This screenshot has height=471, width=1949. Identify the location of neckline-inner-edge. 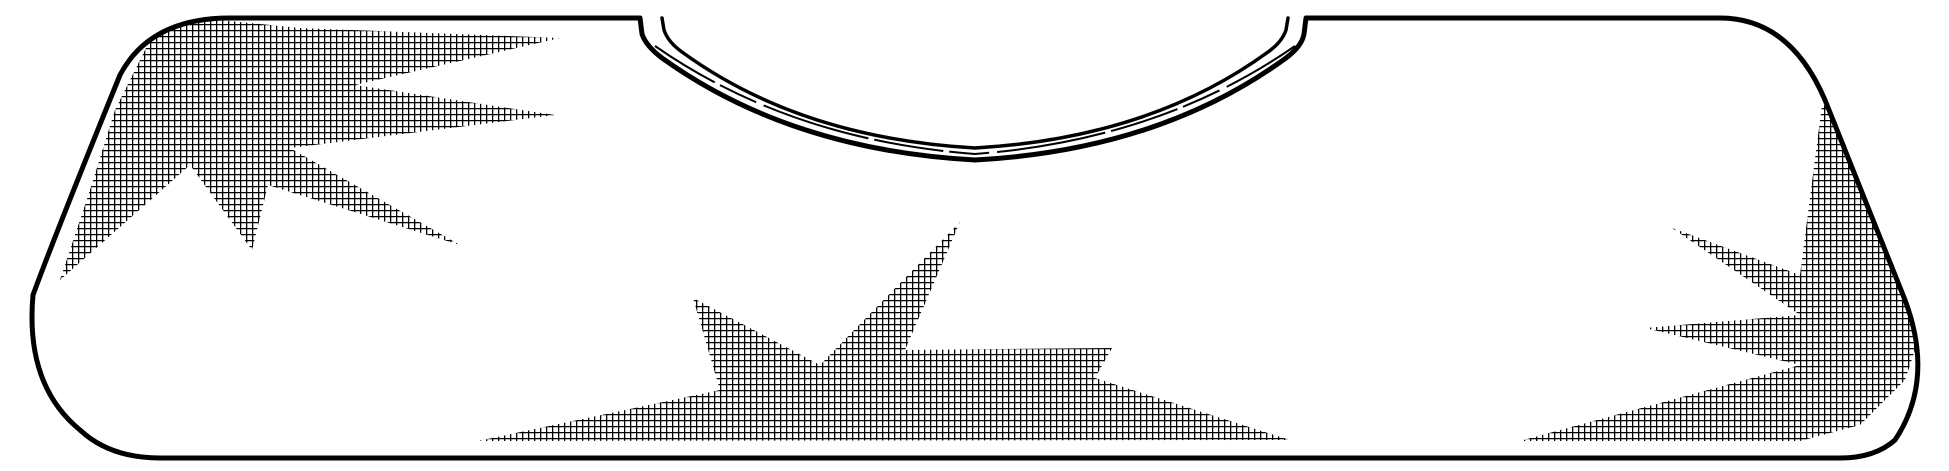
(975, 83).